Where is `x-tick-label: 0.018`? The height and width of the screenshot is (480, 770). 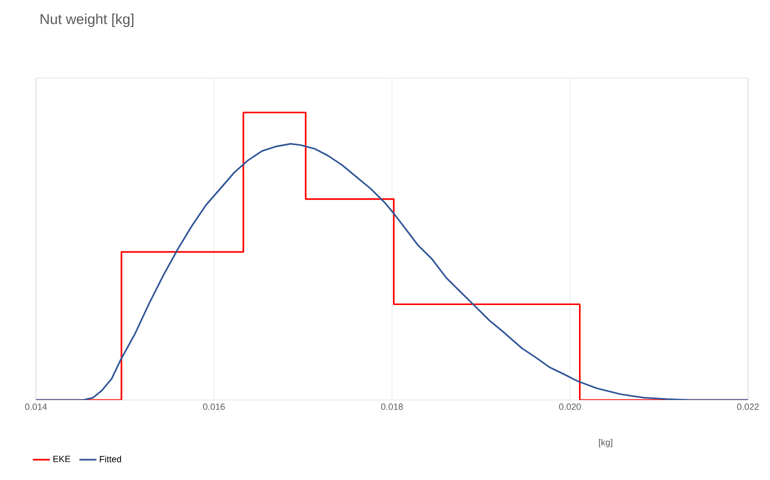 x-tick-label: 0.018 is located at coordinates (392, 407).